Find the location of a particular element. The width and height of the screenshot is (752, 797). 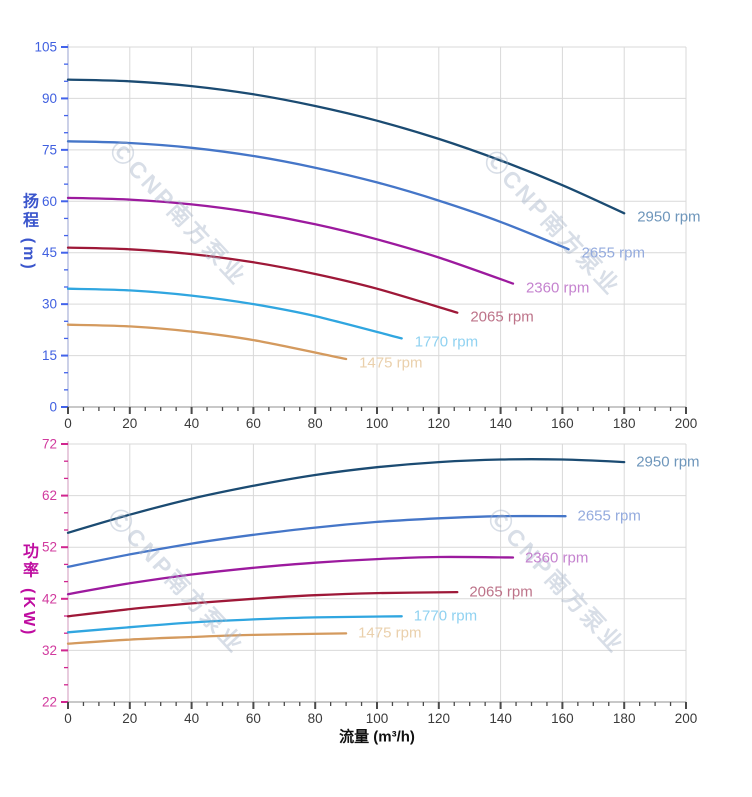

flow-axis-title: 流量 (m³/h) is located at coordinates (377, 737).